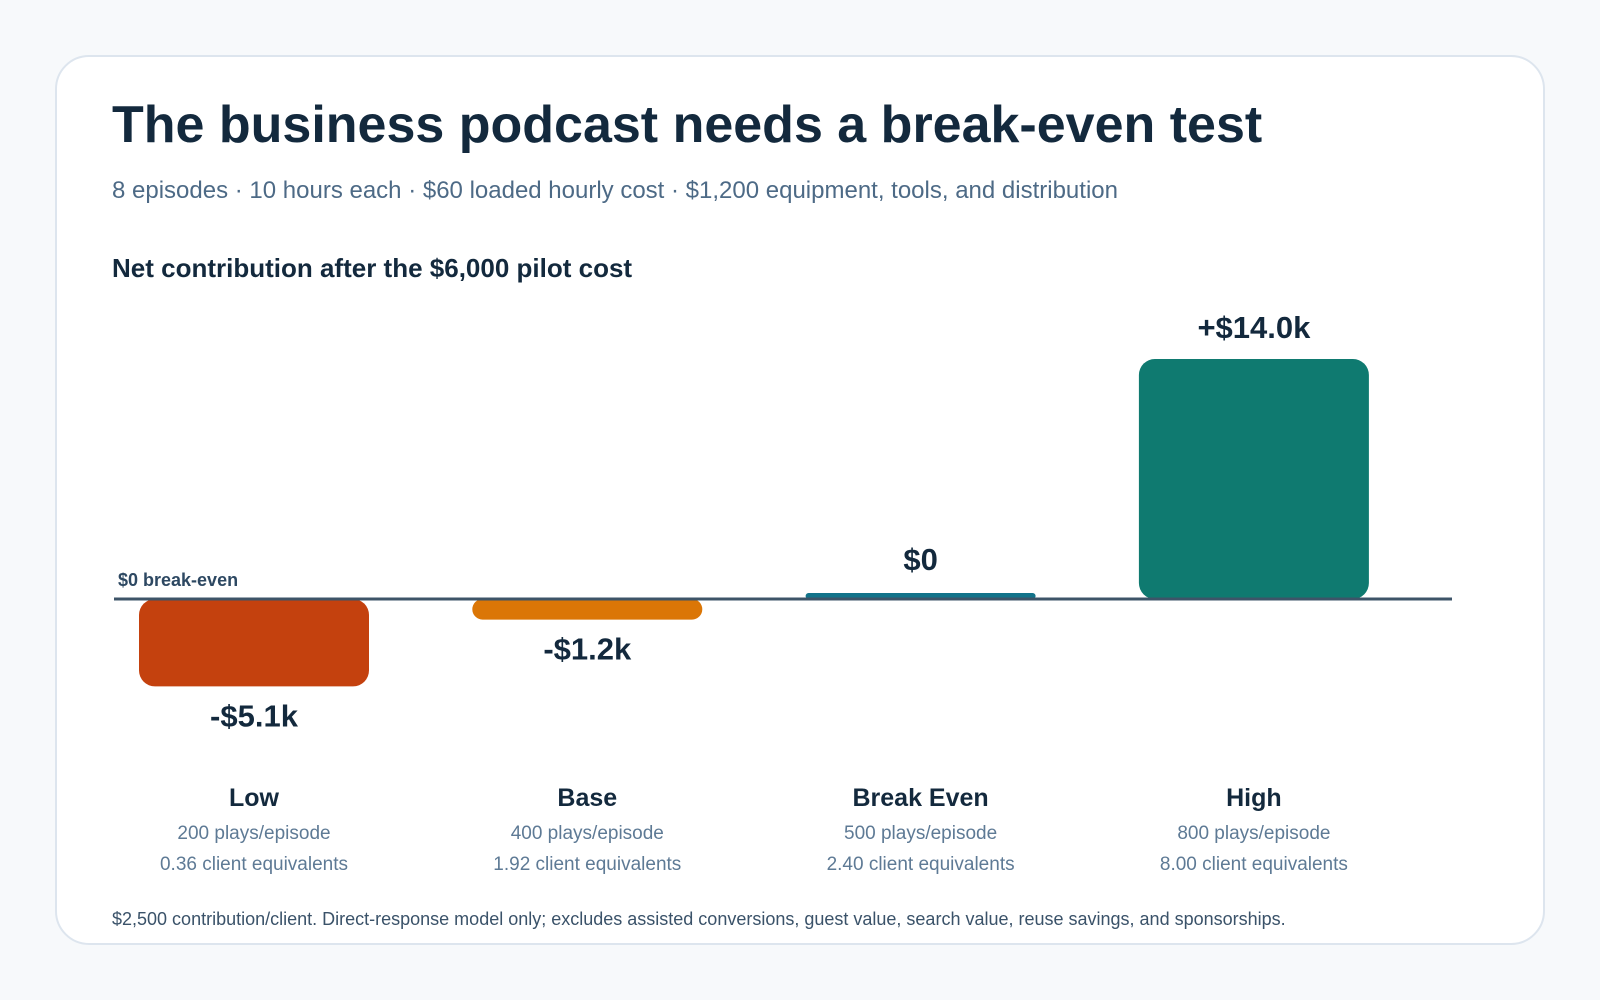 The height and width of the screenshot is (1000, 1600). What do you see at coordinates (254, 864) in the screenshot?
I see `client-equivalents-label: 0.36 client equivalents` at bounding box center [254, 864].